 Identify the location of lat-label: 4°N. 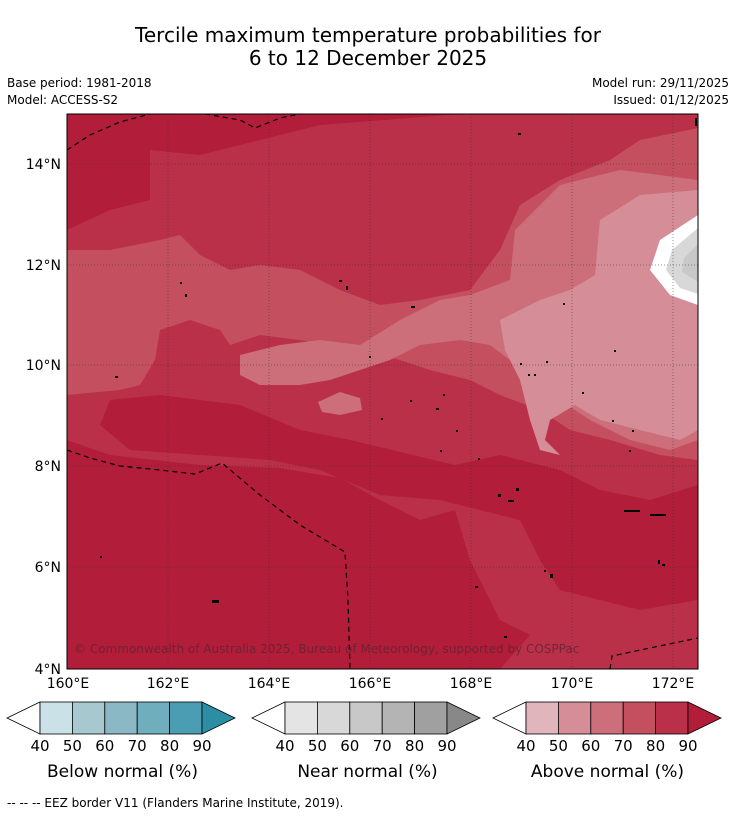
(48, 670).